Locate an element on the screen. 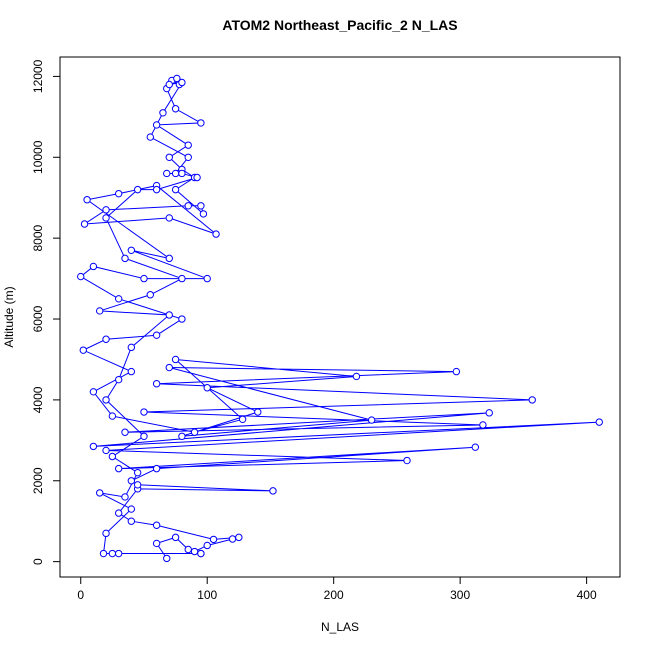  y-tick-label: 8000 is located at coordinates (38, 237).